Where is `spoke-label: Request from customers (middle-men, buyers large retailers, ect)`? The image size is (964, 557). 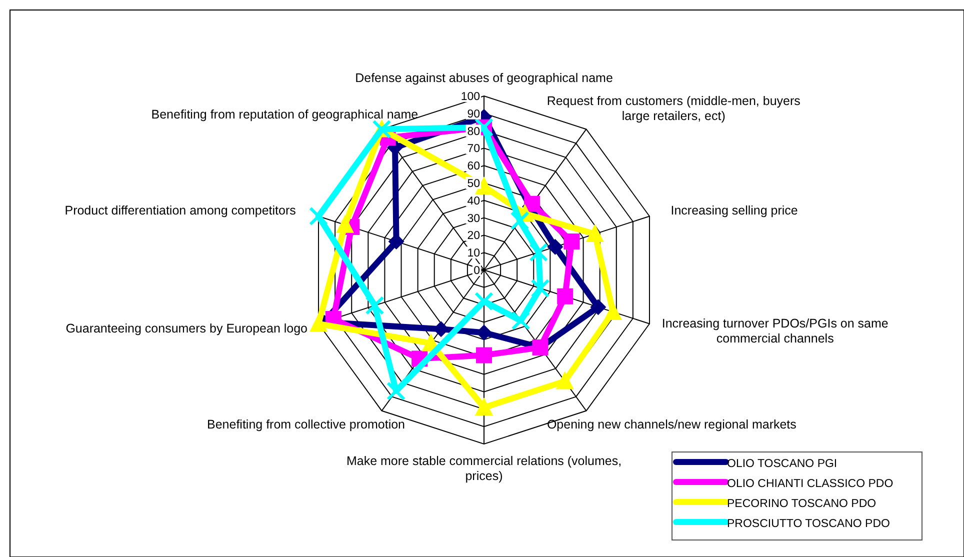 spoke-label: Request from customers (middle-men, buyers large retailers, ect) is located at coordinates (673, 109).